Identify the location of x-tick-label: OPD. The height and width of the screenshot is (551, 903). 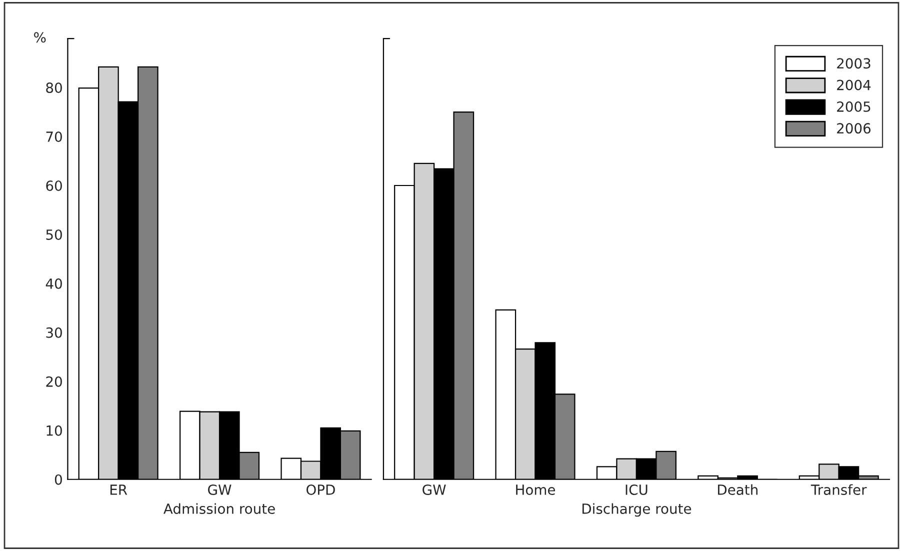
(320, 489).